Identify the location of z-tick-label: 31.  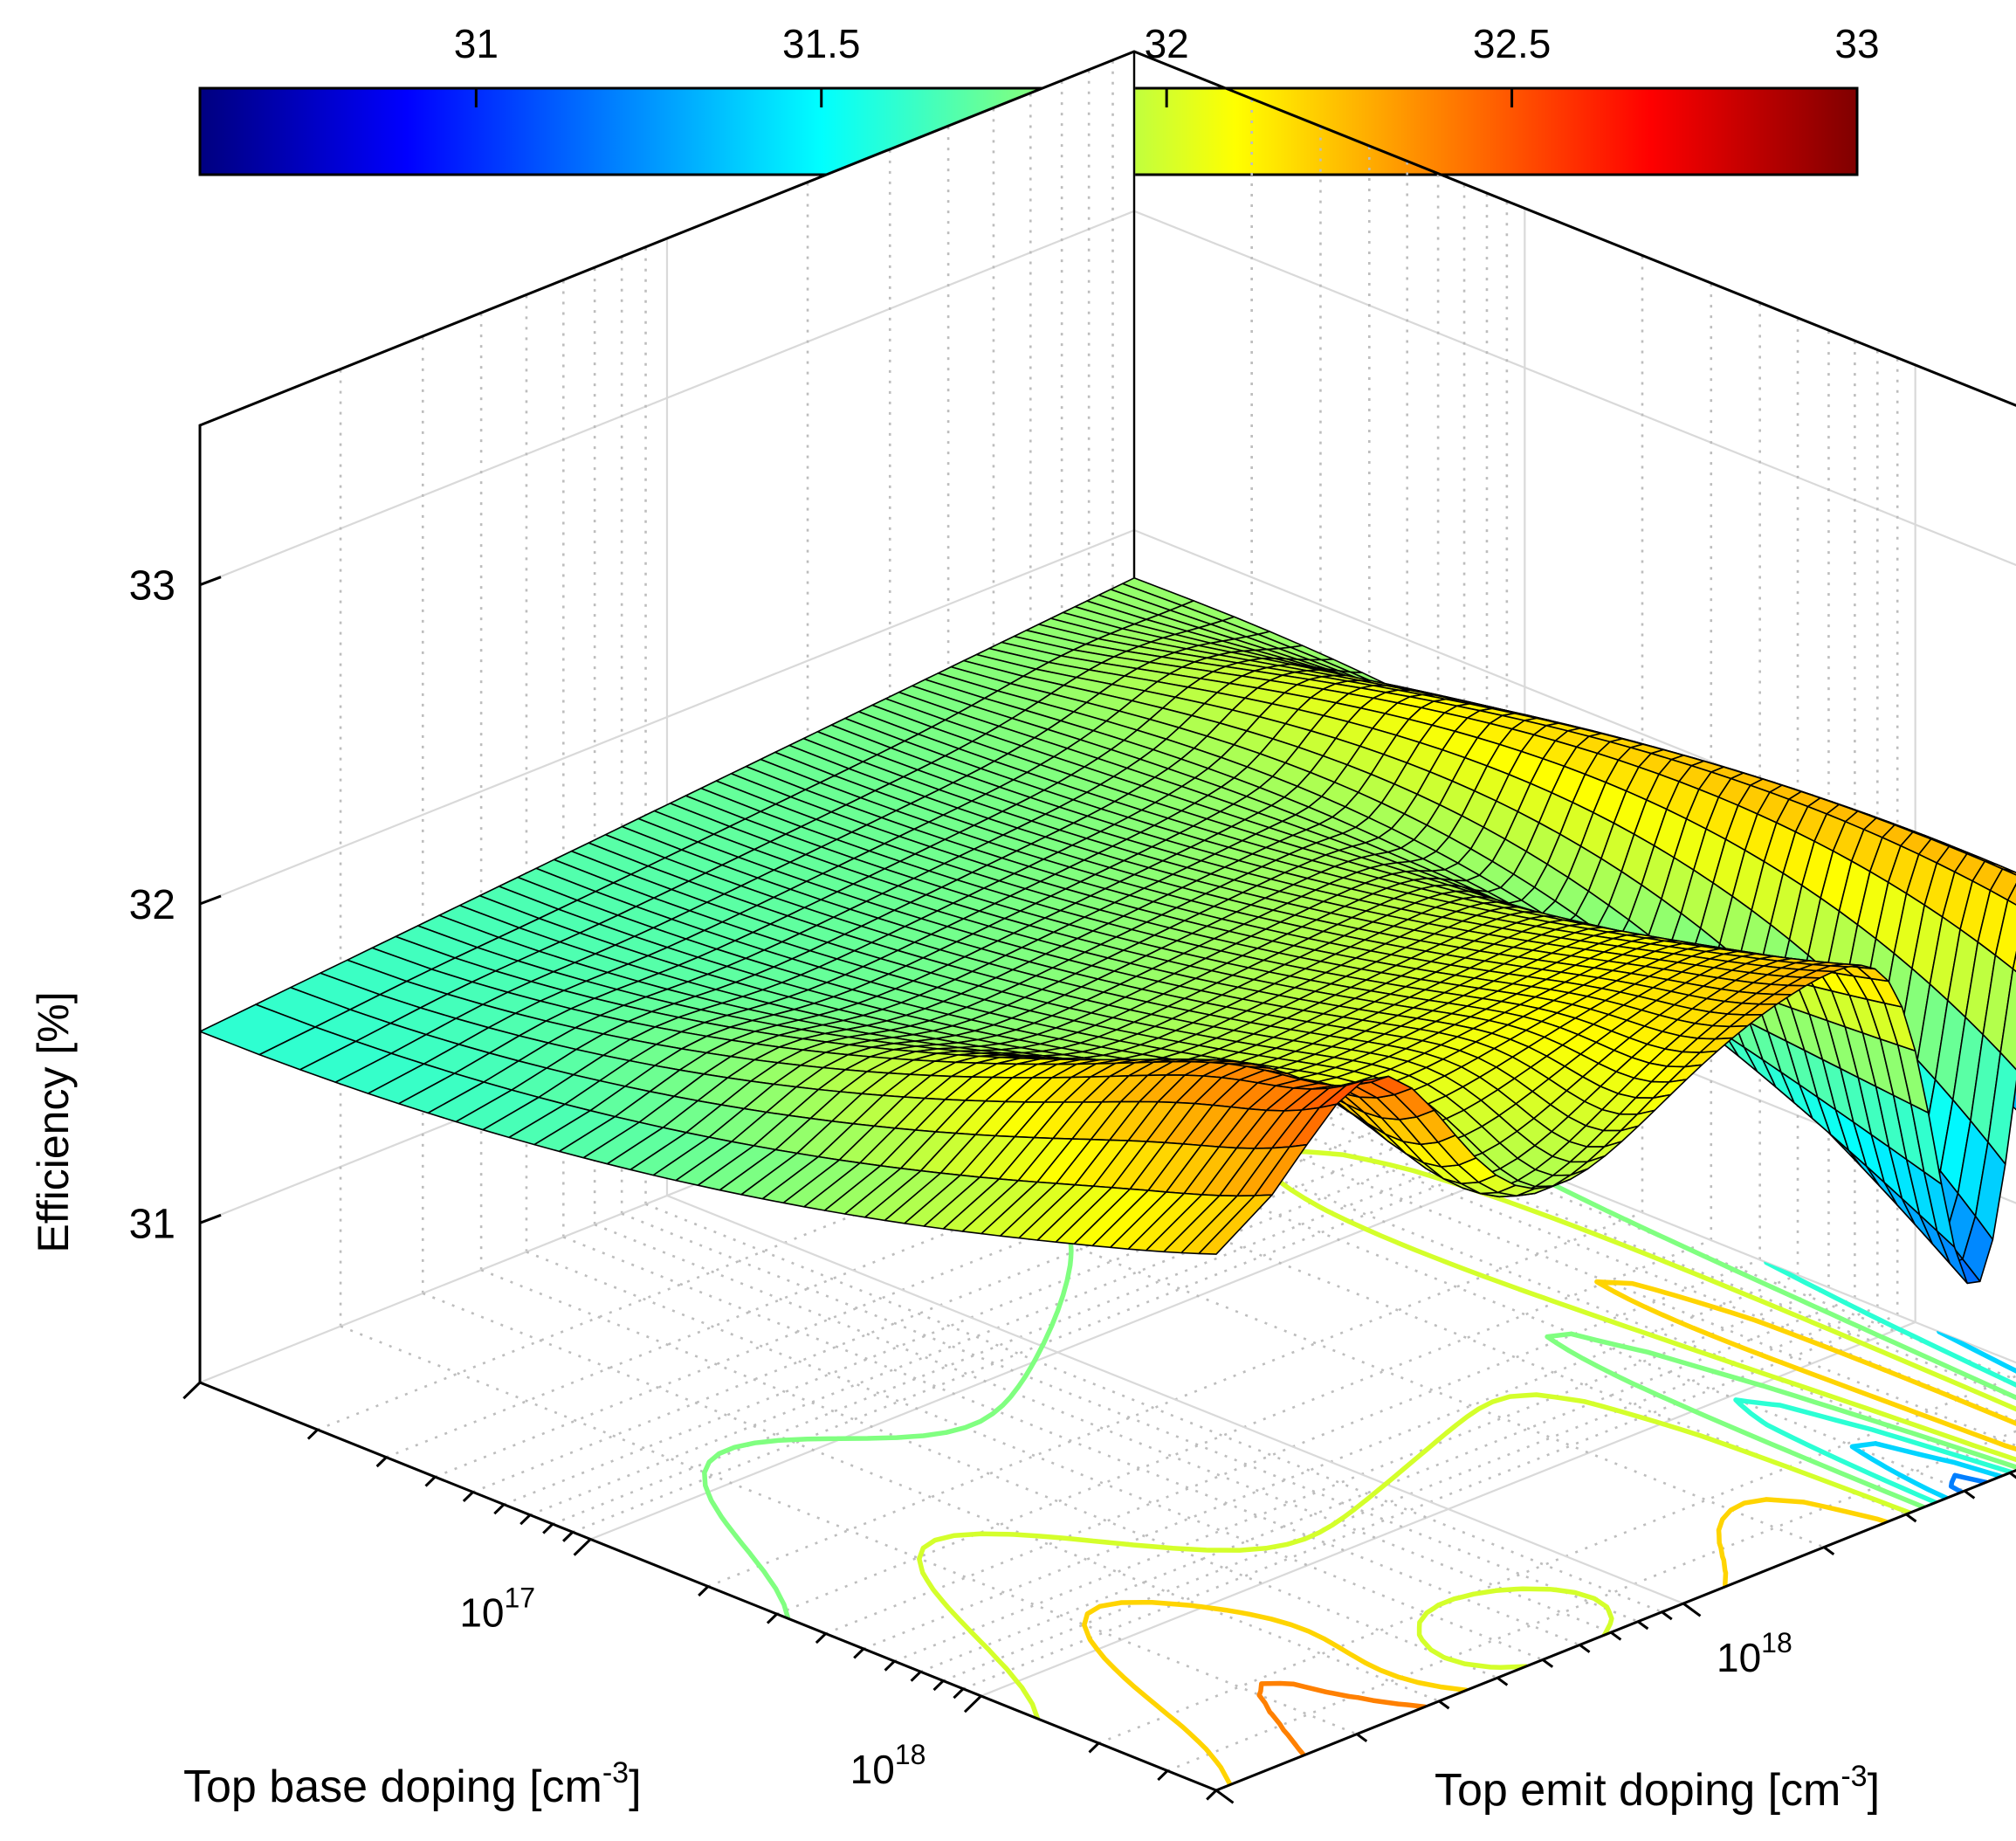
(152, 1224).